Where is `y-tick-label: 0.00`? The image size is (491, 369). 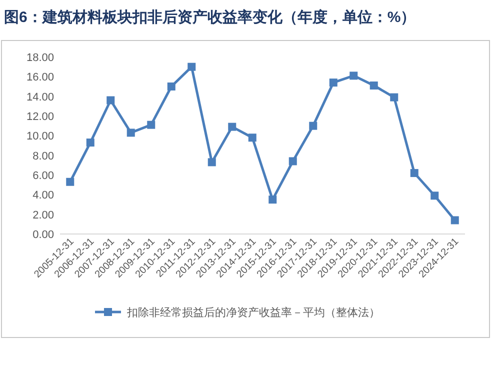
y-tick-label: 0.00 is located at coordinates (43, 235).